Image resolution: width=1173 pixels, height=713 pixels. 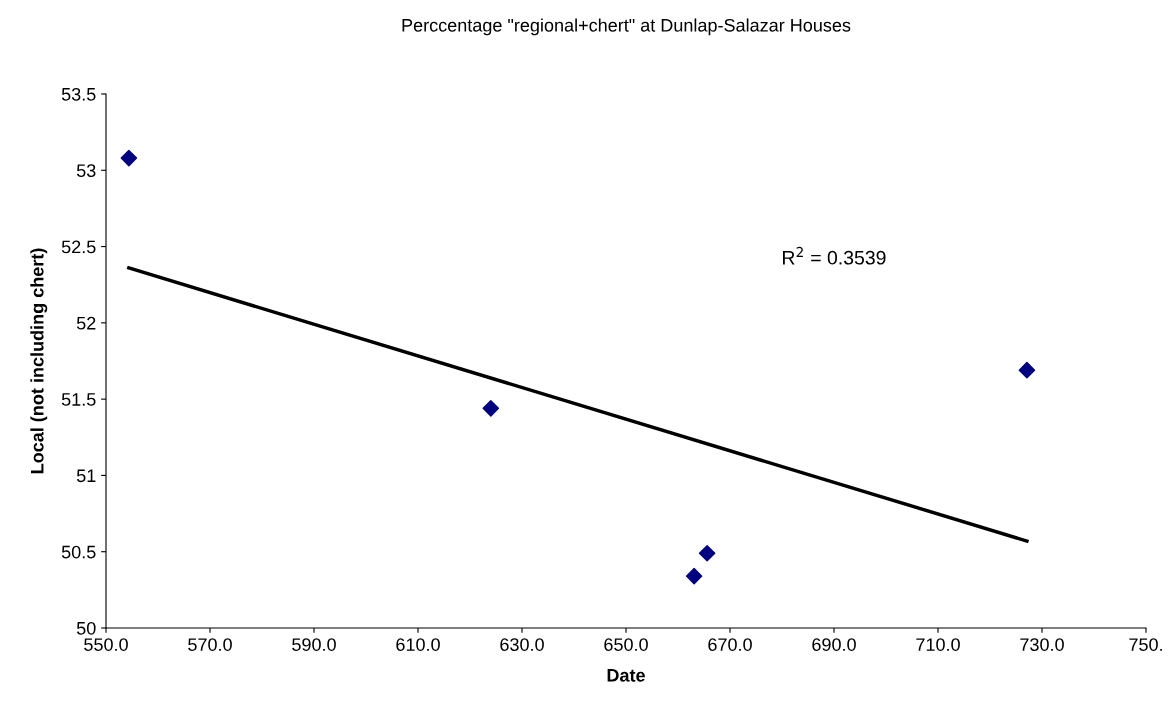 What do you see at coordinates (626, 644) in the screenshot?
I see `x-tick-label: 650.0` at bounding box center [626, 644].